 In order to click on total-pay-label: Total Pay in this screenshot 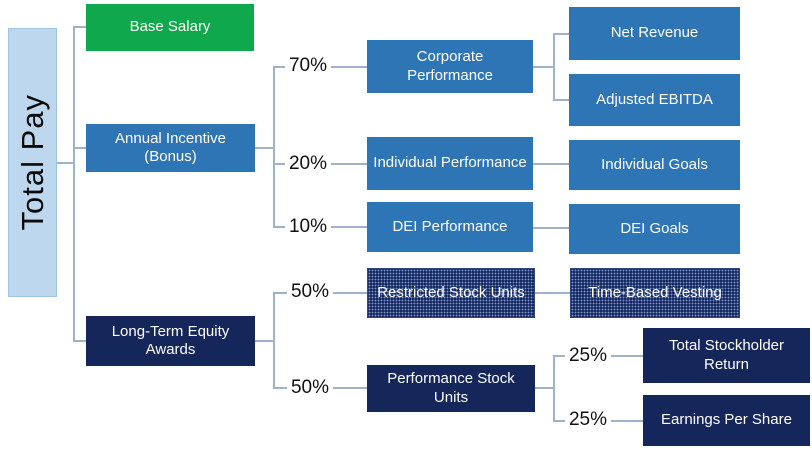, I will do `click(32, 162)`.